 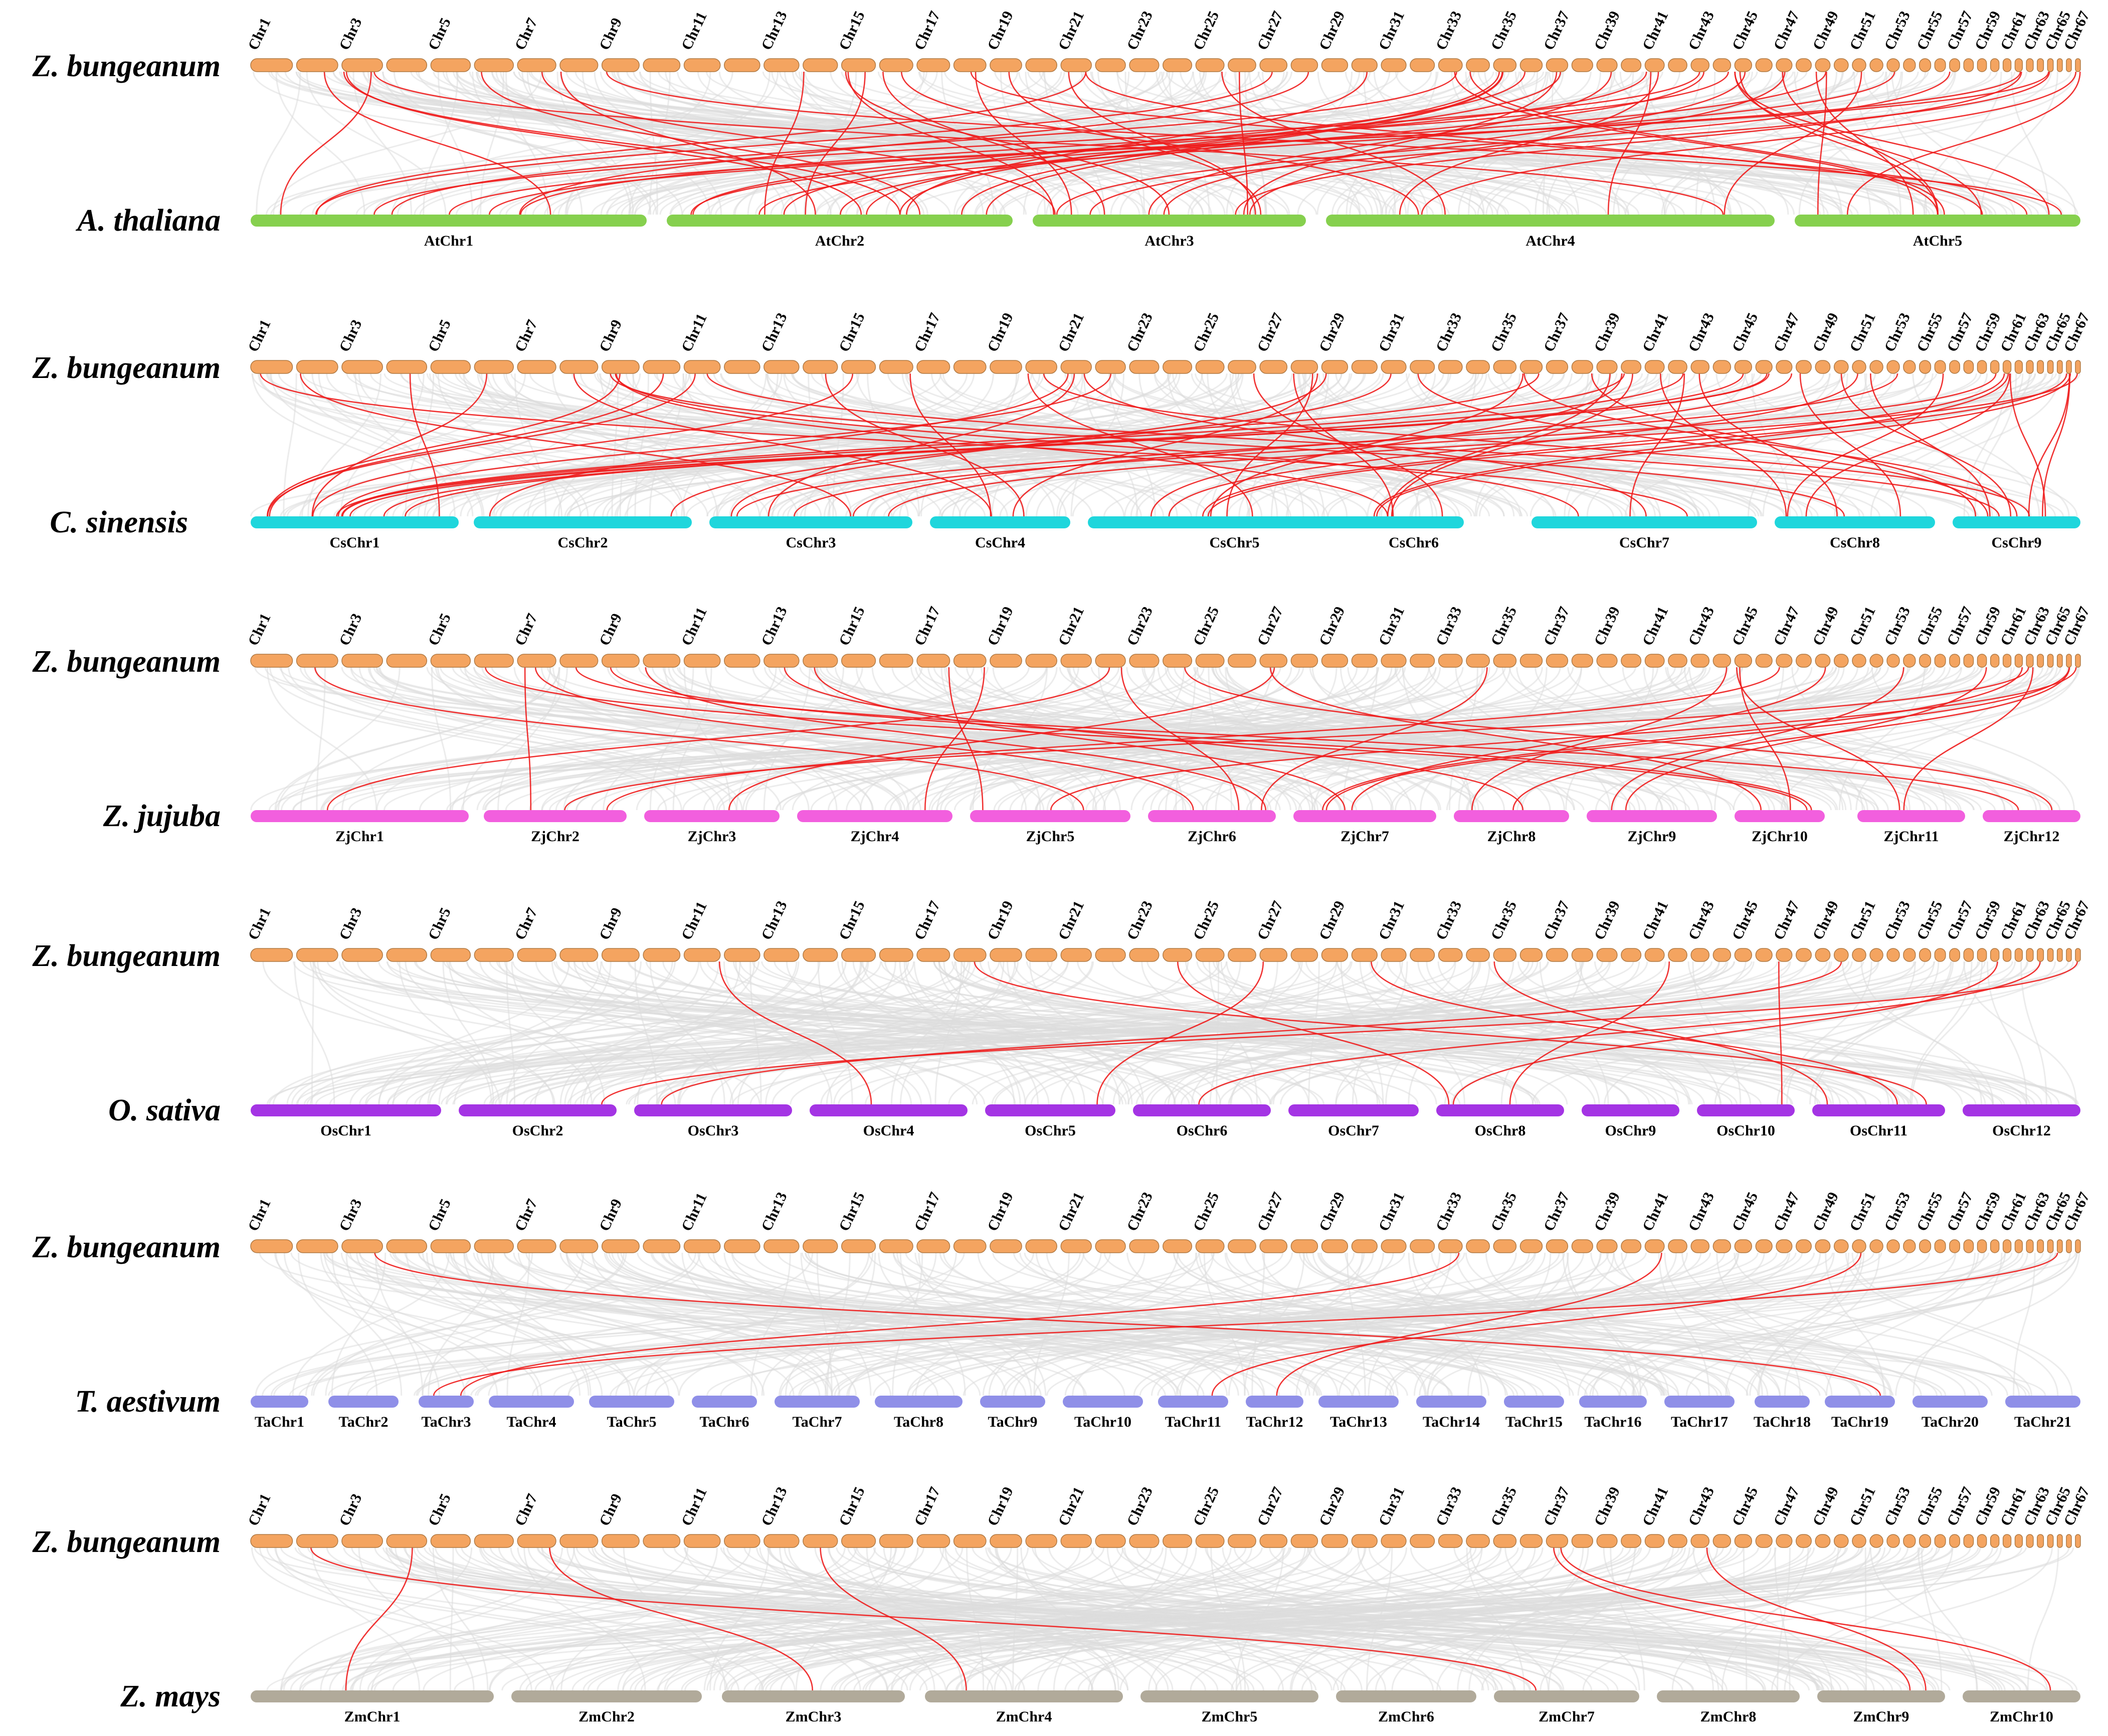 What do you see at coordinates (1557, 920) in the screenshot?
I see `query-chromosome-label: Chr37` at bounding box center [1557, 920].